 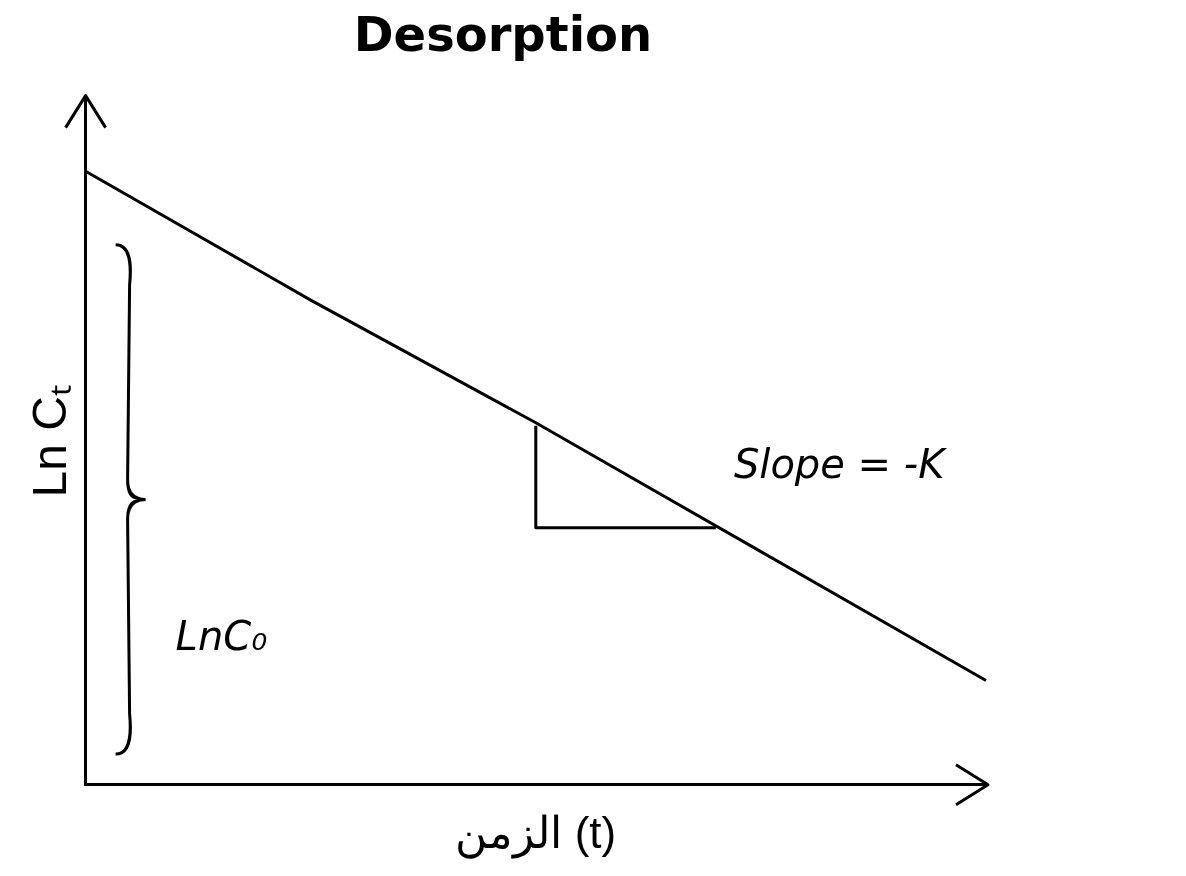 What do you see at coordinates (50, 441) in the screenshot?
I see `y-axis-title: Ln Cₜ` at bounding box center [50, 441].